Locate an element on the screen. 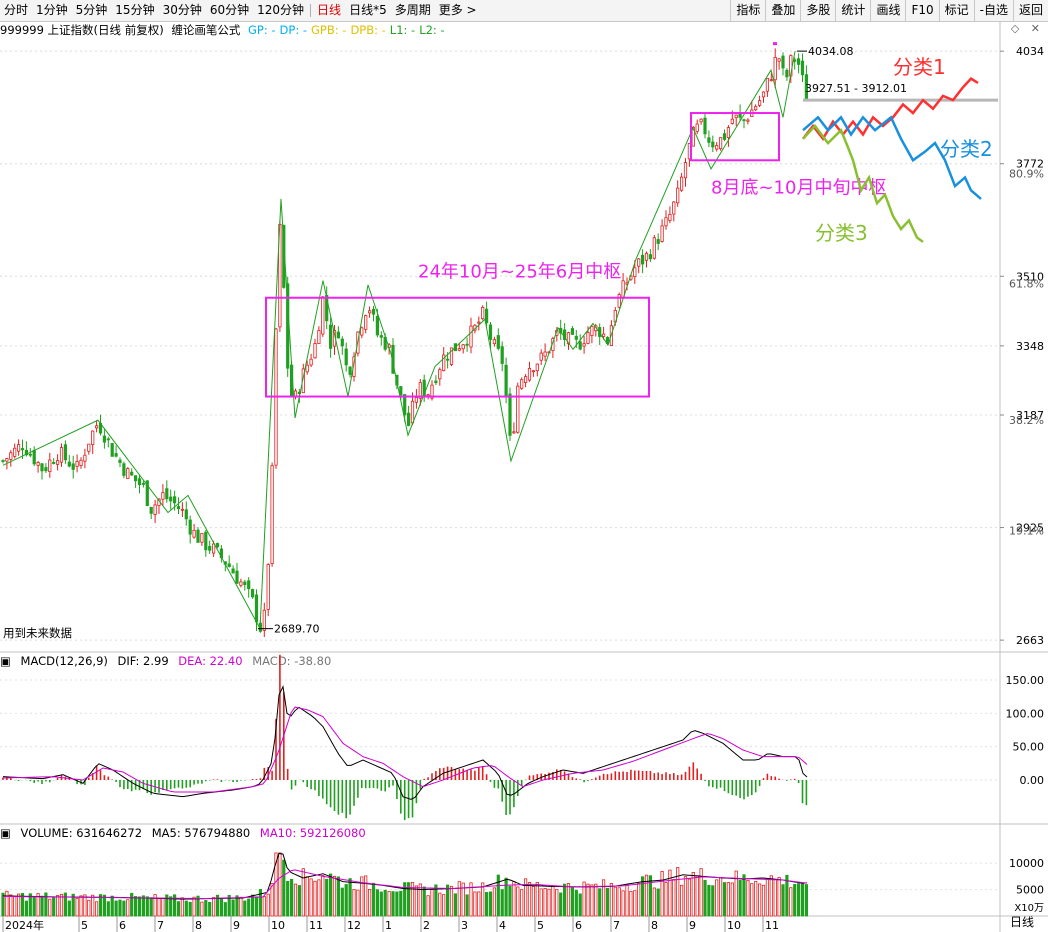 Image resolution: width=1048 pixels, height=932 pixels. formula-param: DP: - is located at coordinates (293, 30).